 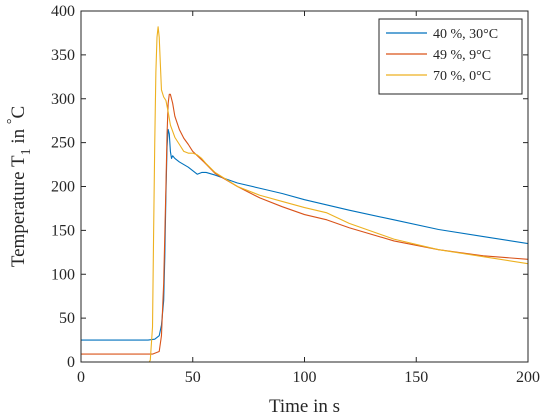 What do you see at coordinates (63, 55) in the screenshot?
I see `y-tick-label: 350` at bounding box center [63, 55].